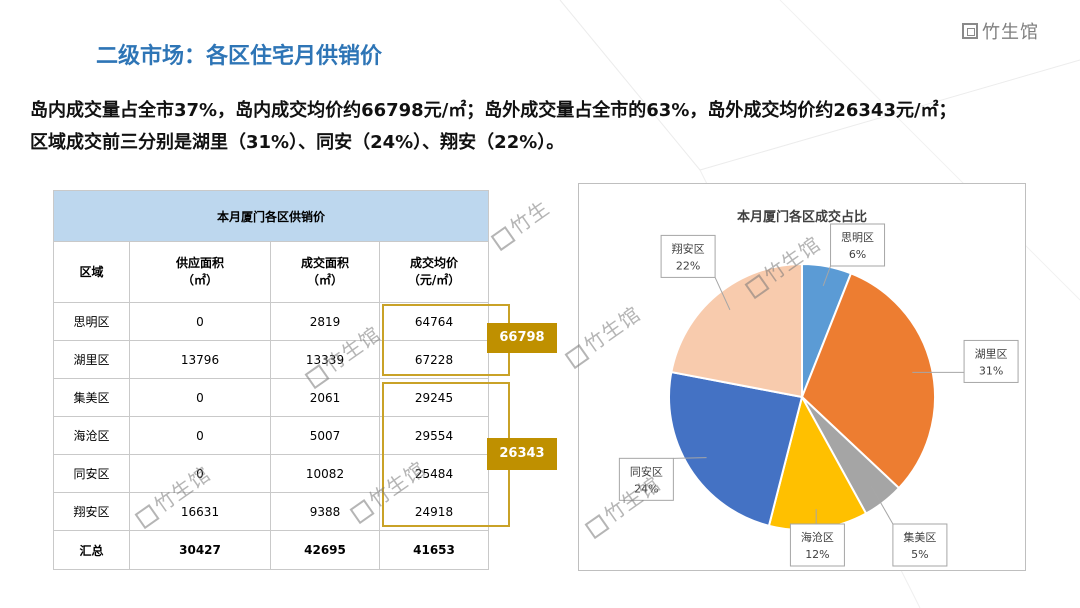  I want to click on table-row: 同安区 0 10082 25484, so click(271, 473).